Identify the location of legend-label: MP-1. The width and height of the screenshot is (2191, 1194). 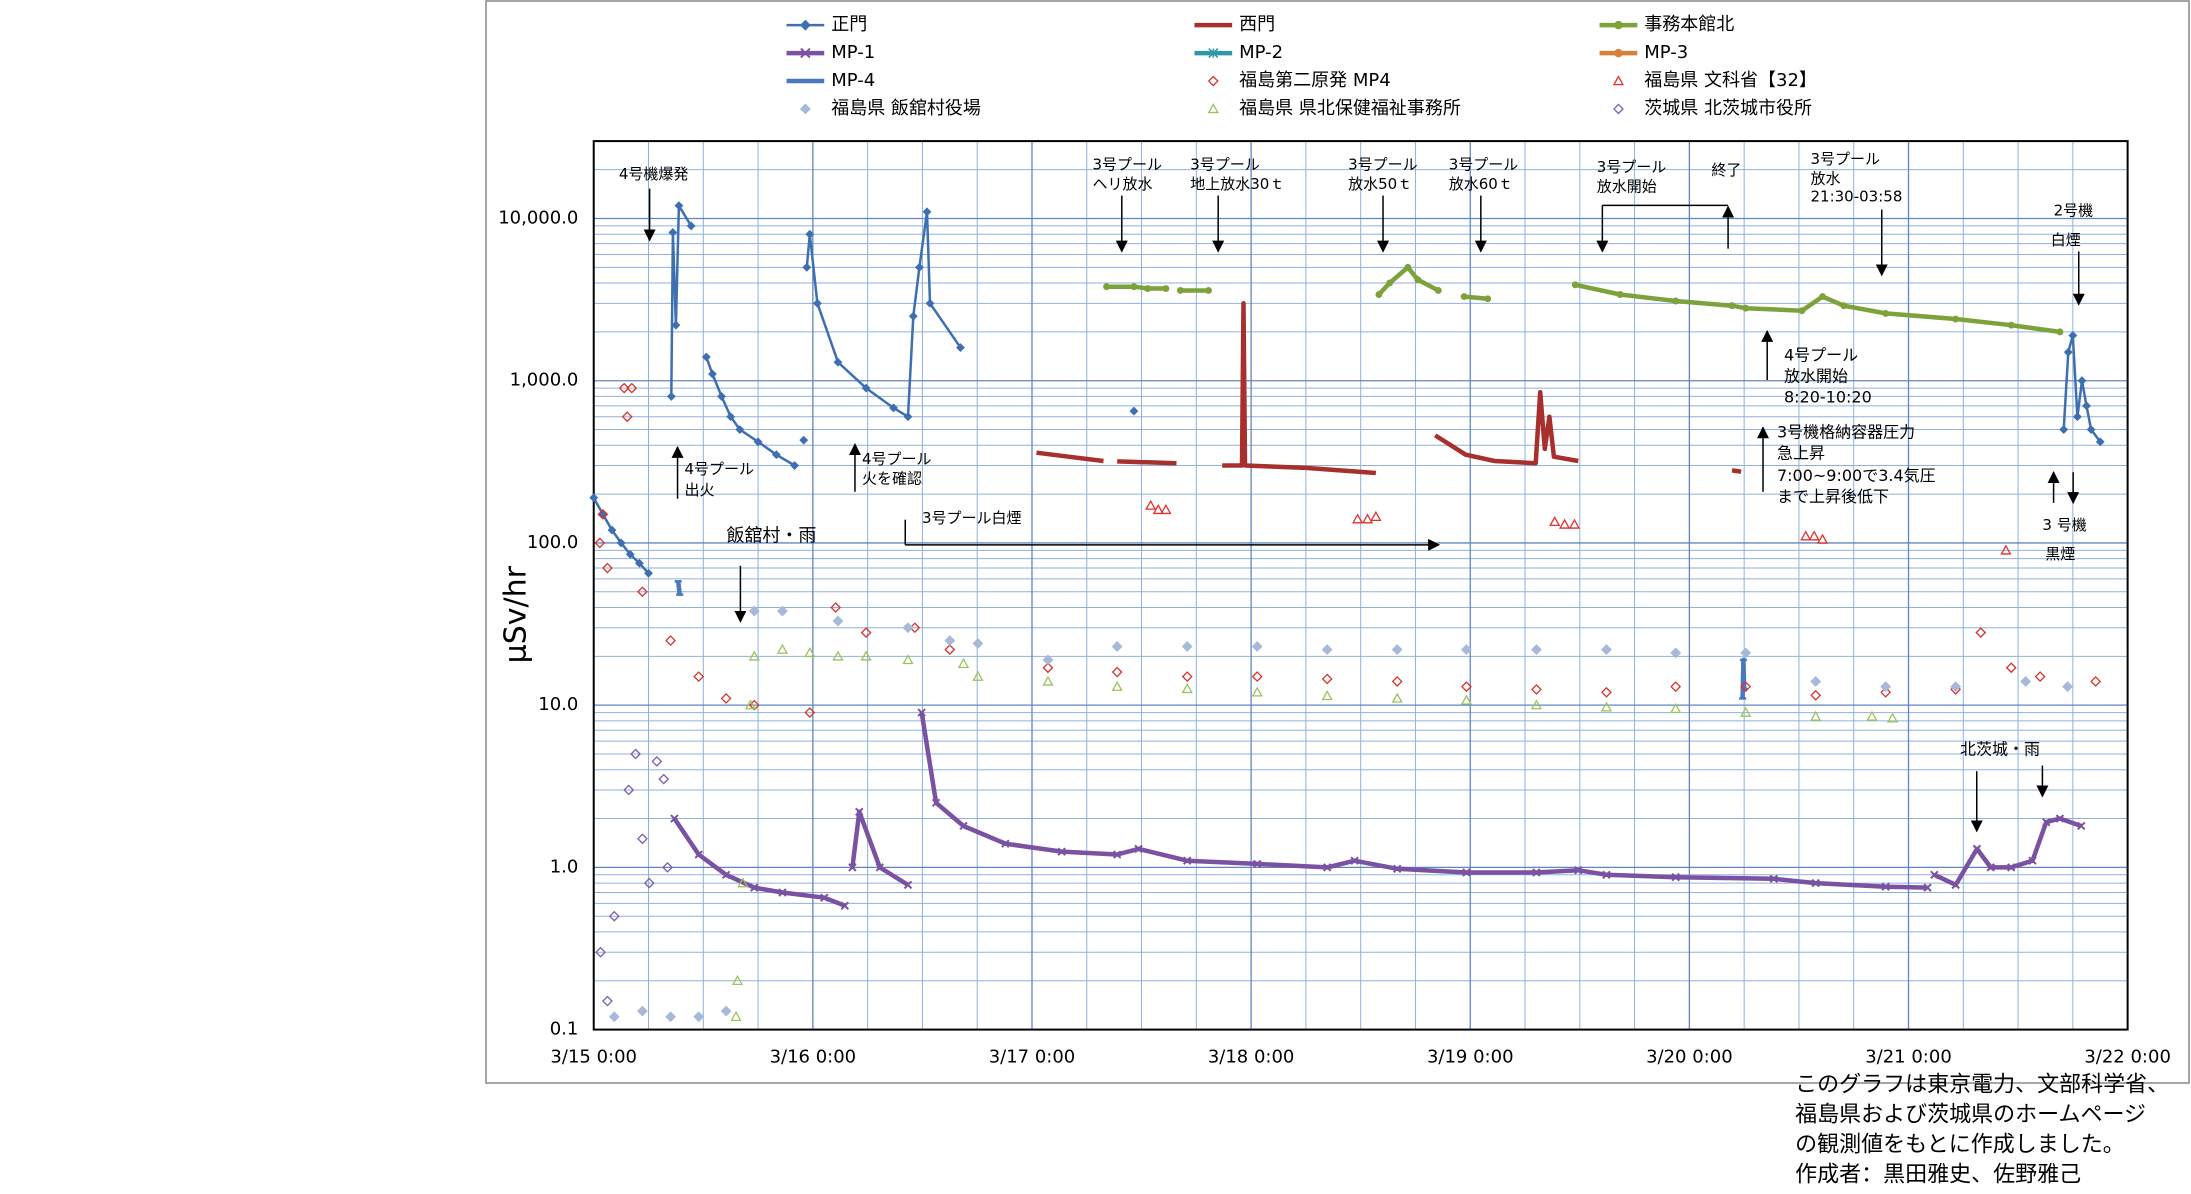
(853, 52).